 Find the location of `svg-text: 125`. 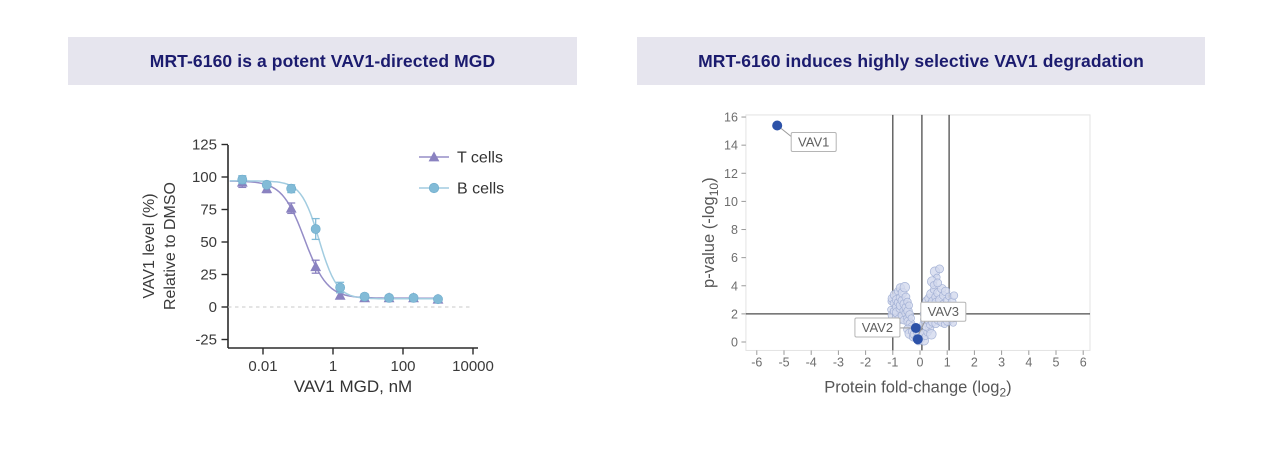

svg-text: 125 is located at coordinates (204, 145).